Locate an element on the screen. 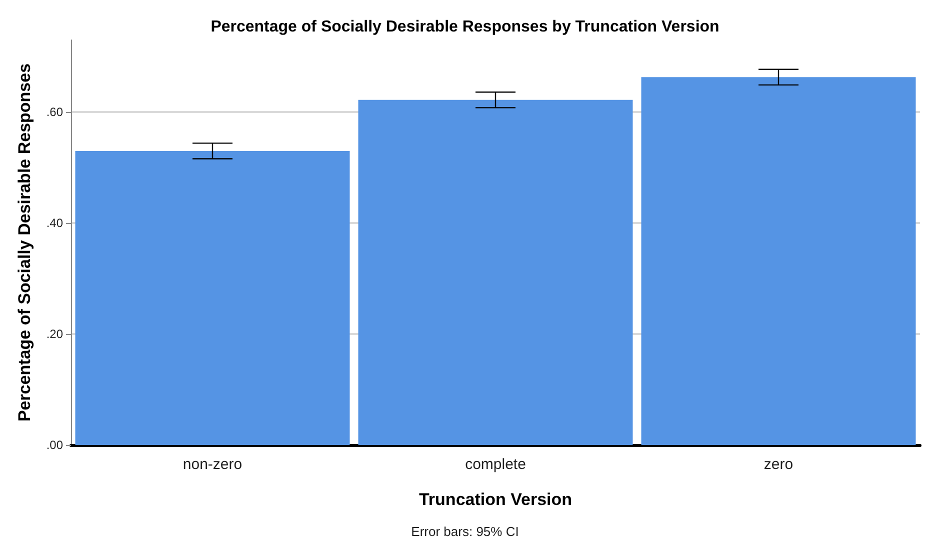 Image resolution: width=930 pixels, height=550 pixels. chart-title: Percentage of Socially Desirable Responses by Truncation Version is located at coordinates (465, 27).